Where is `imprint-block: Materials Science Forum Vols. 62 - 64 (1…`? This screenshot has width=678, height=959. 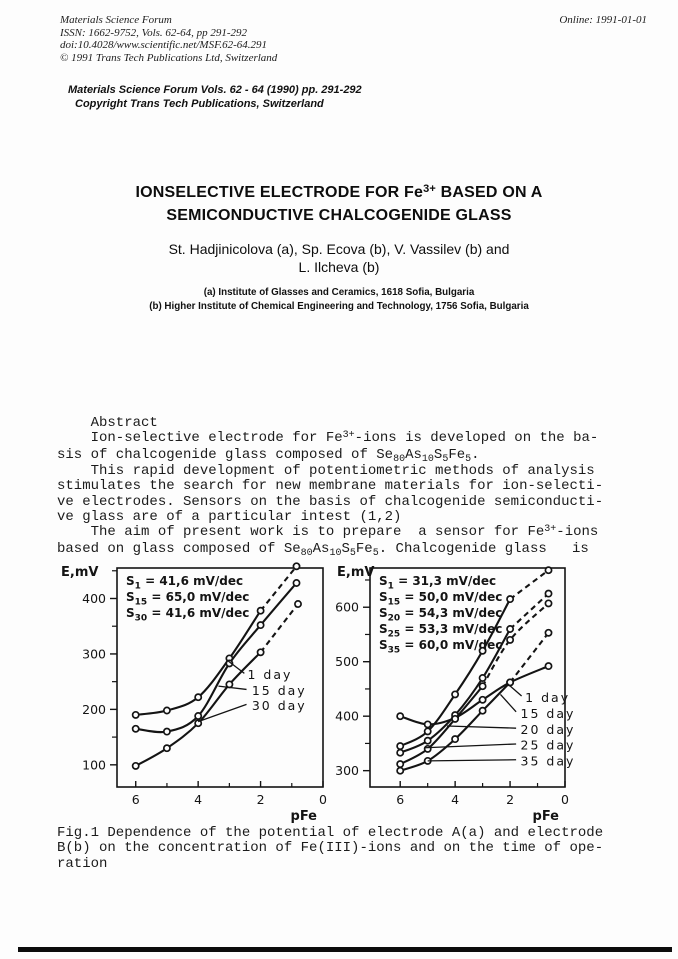 imprint-block: Materials Science Forum Vols. 62 - 64 (1… is located at coordinates (215, 97).